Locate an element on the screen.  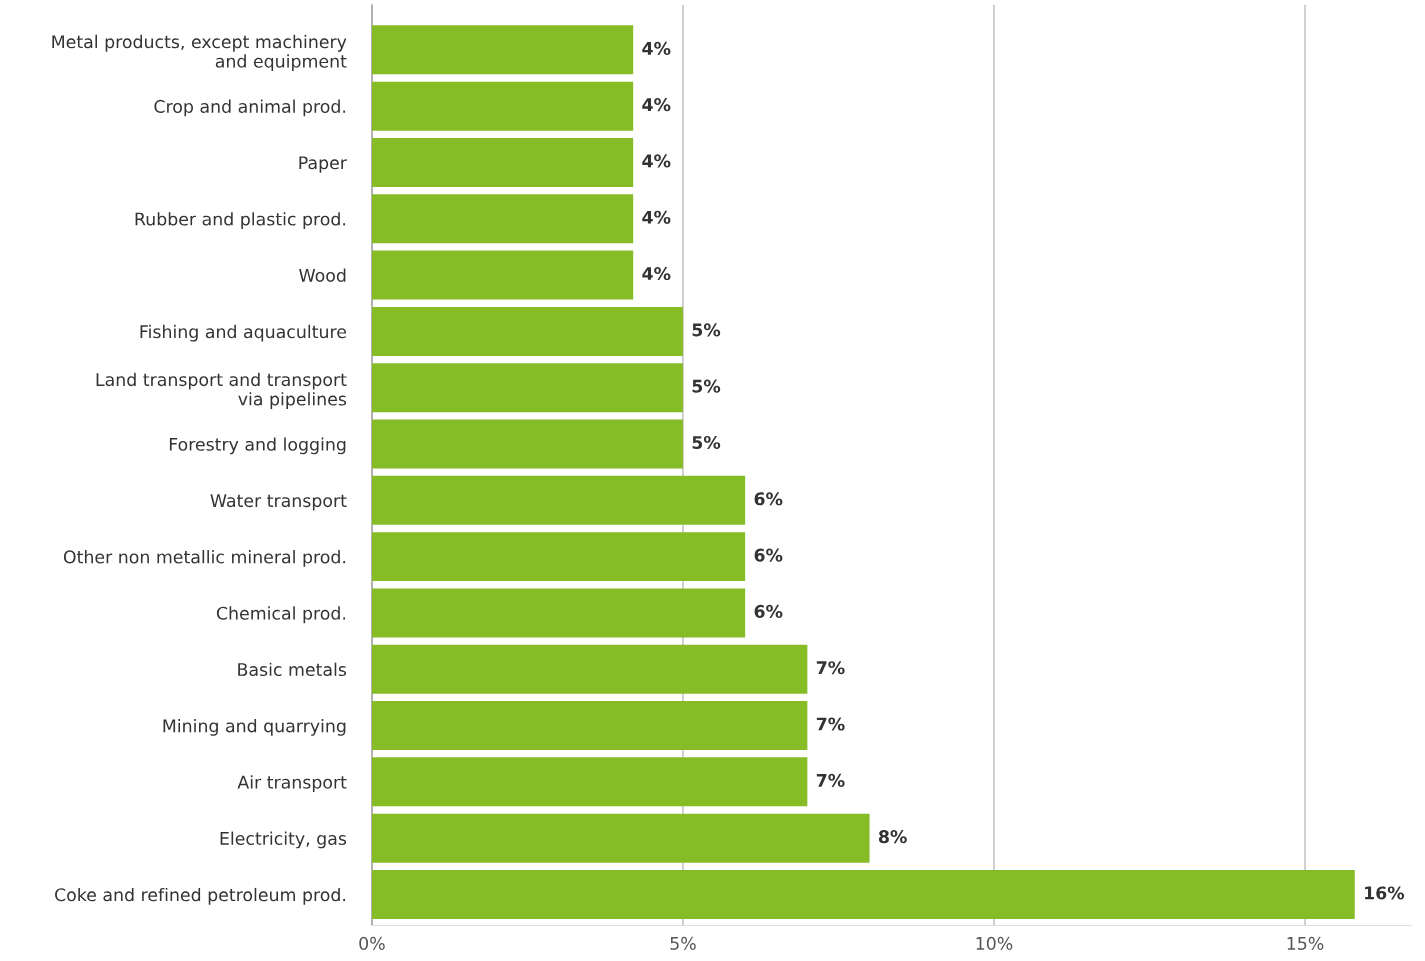
y-tick-label: Metal products, except machinery and equipment is located at coordinates (199, 53).